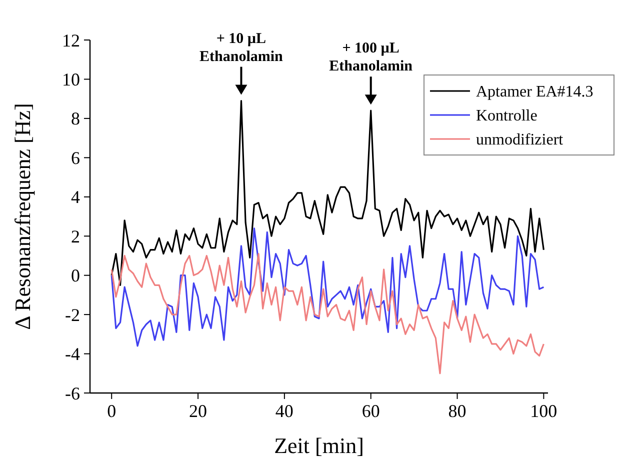 The height and width of the screenshot is (468, 618). What do you see at coordinates (72, 314) in the screenshot?
I see `y-tick-label: -2` at bounding box center [72, 314].